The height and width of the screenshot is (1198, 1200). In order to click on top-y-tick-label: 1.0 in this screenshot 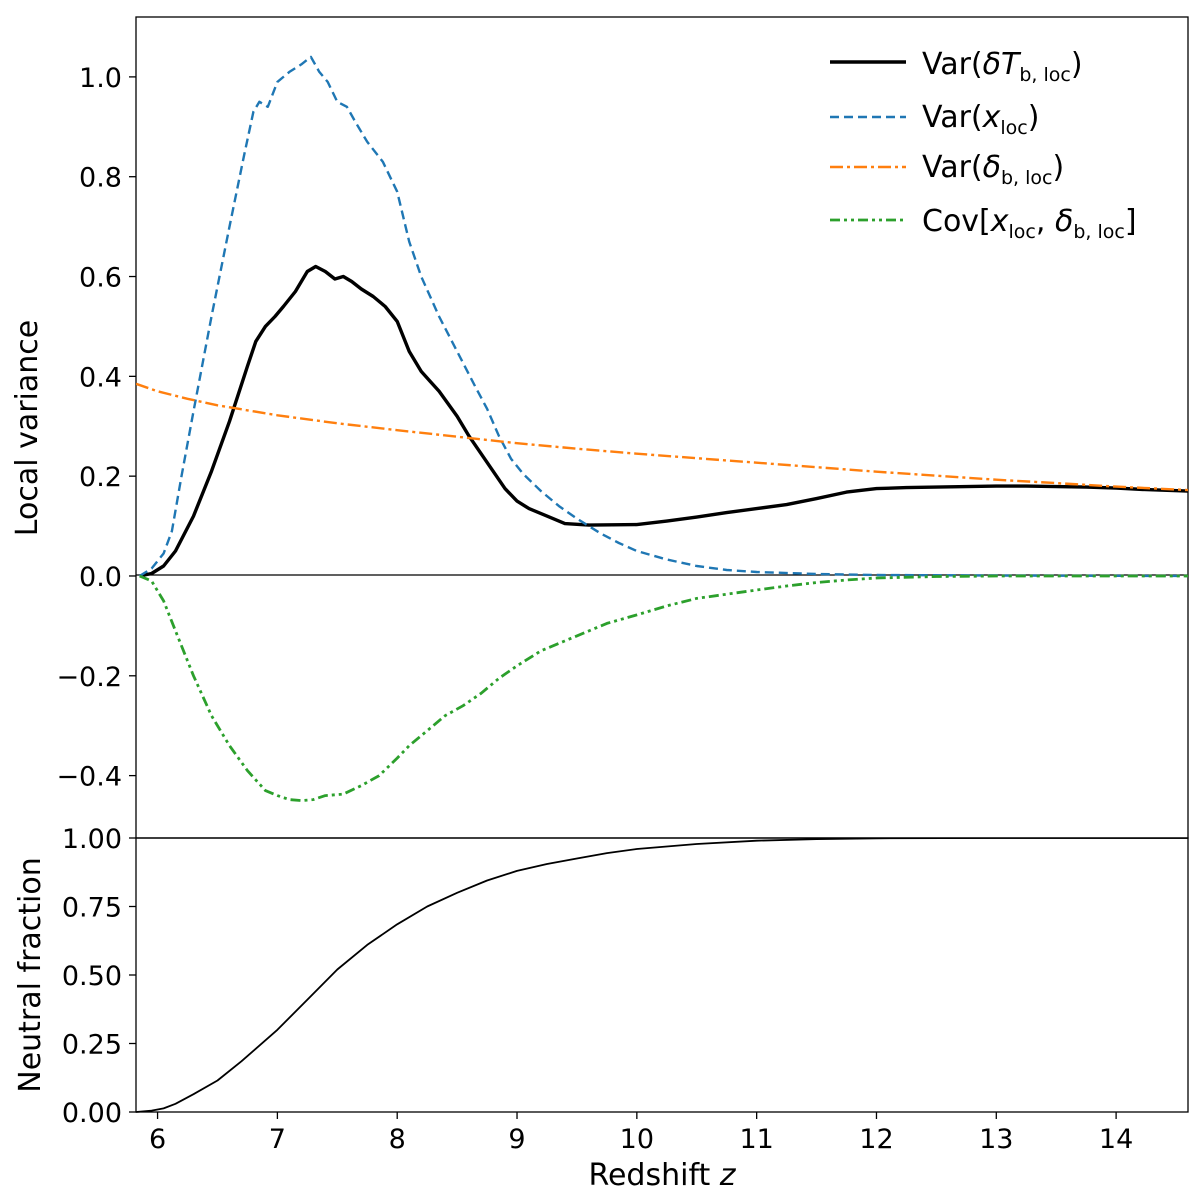, I will do `click(100, 78)`.